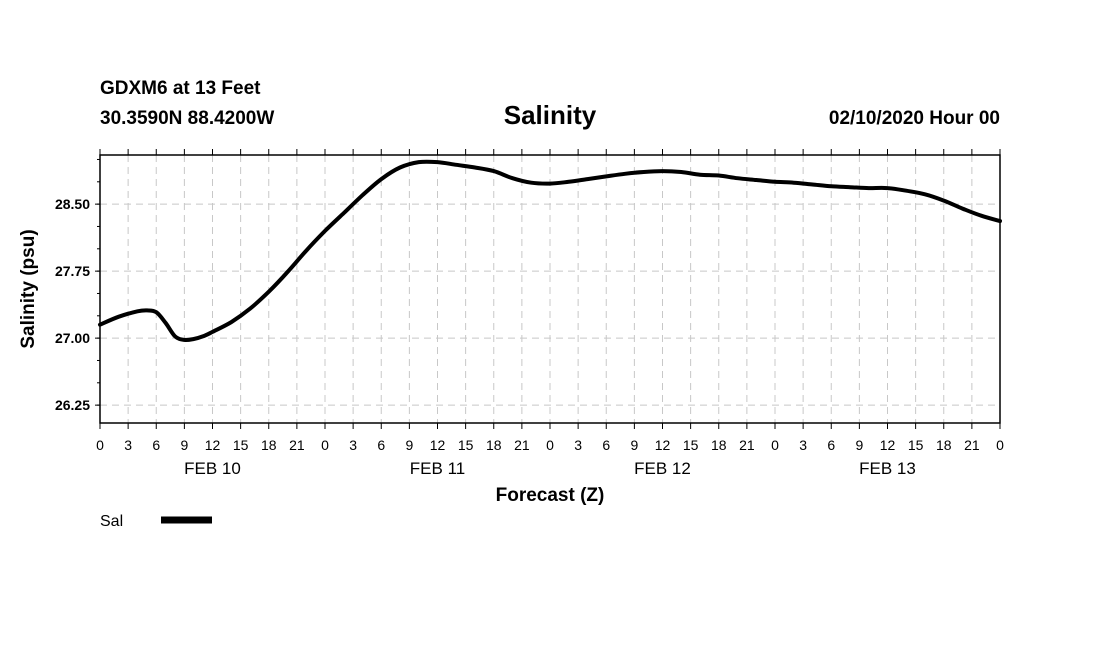 Image resolution: width=1100 pixels, height=650 pixels. What do you see at coordinates (437, 468) in the screenshot?
I see `day-label: FEB 11` at bounding box center [437, 468].